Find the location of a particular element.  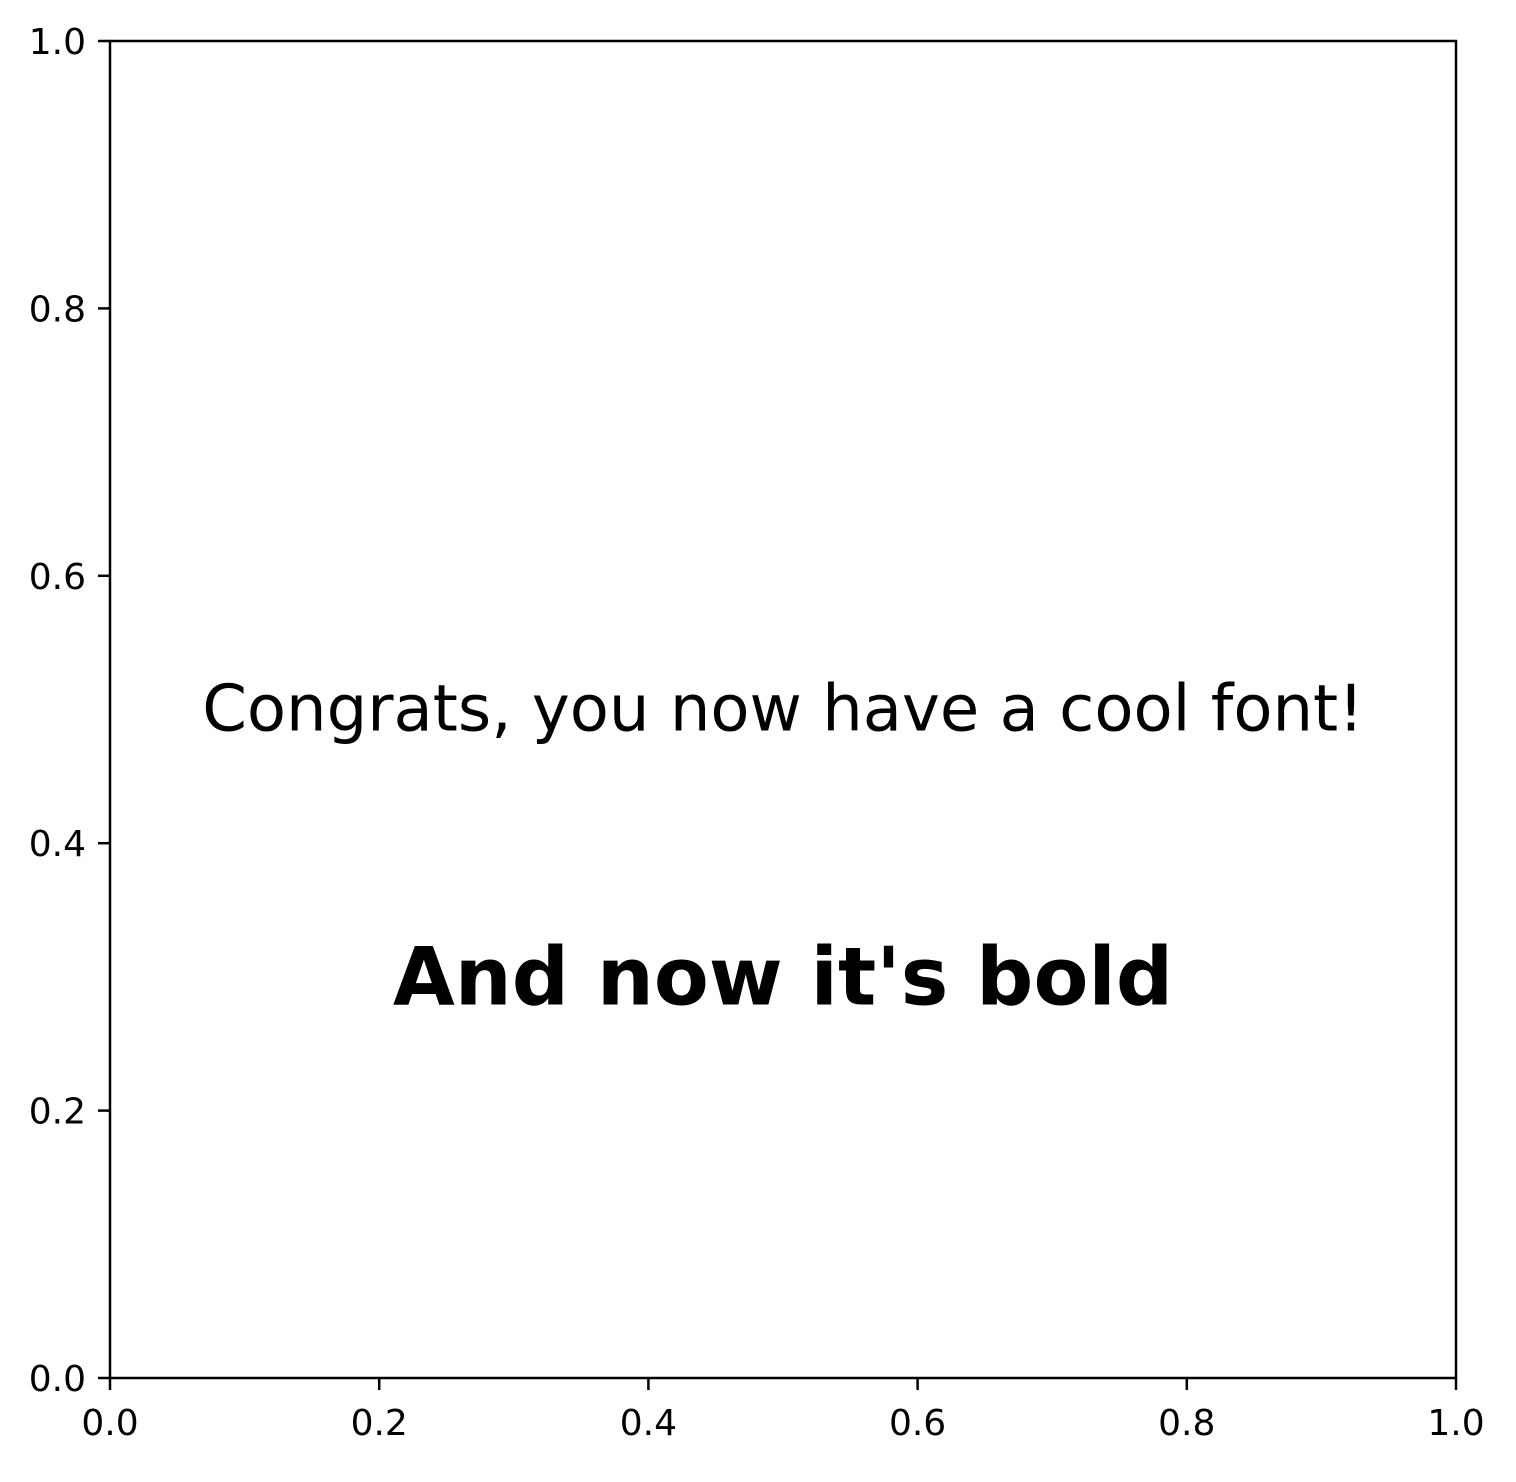

y-tick-label: 0.4 is located at coordinates (57, 844).